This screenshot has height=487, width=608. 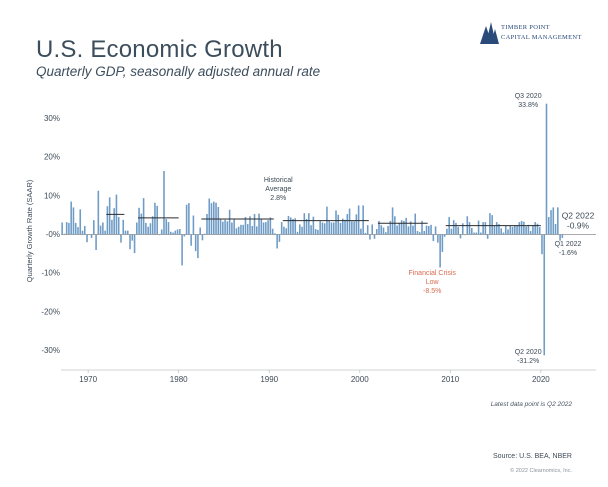 What do you see at coordinates (433, 282) in the screenshot?
I see `annotation-label: Low` at bounding box center [433, 282].